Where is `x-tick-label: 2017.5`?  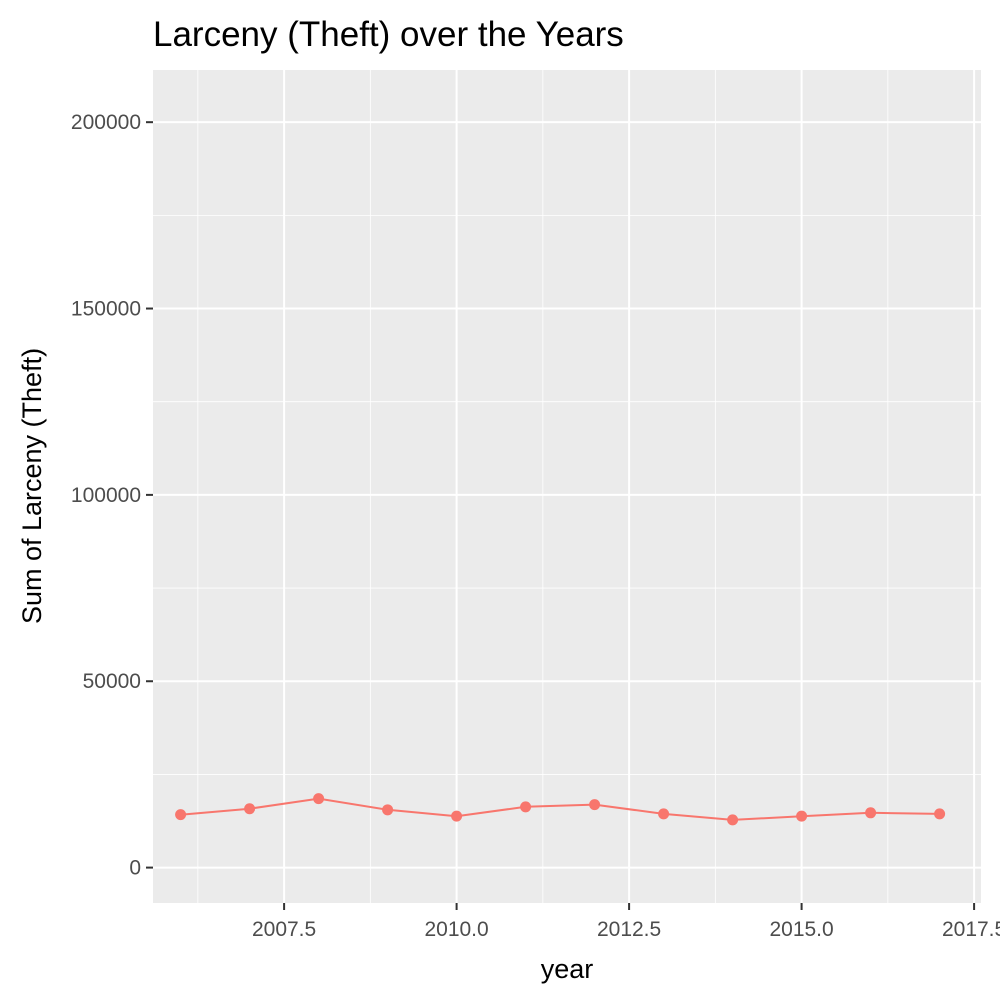 x-tick-label: 2017.5 is located at coordinates (971, 929).